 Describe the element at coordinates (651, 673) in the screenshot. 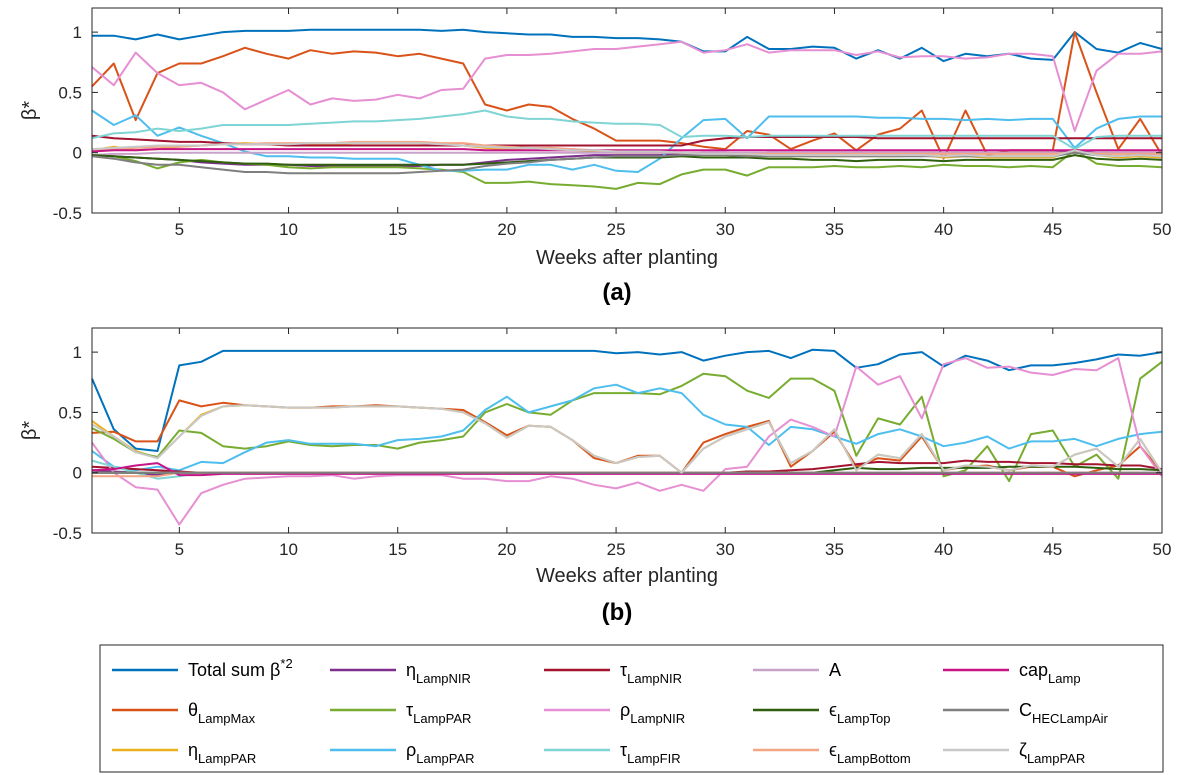

I see `legend-label: τLampNIR` at that location.